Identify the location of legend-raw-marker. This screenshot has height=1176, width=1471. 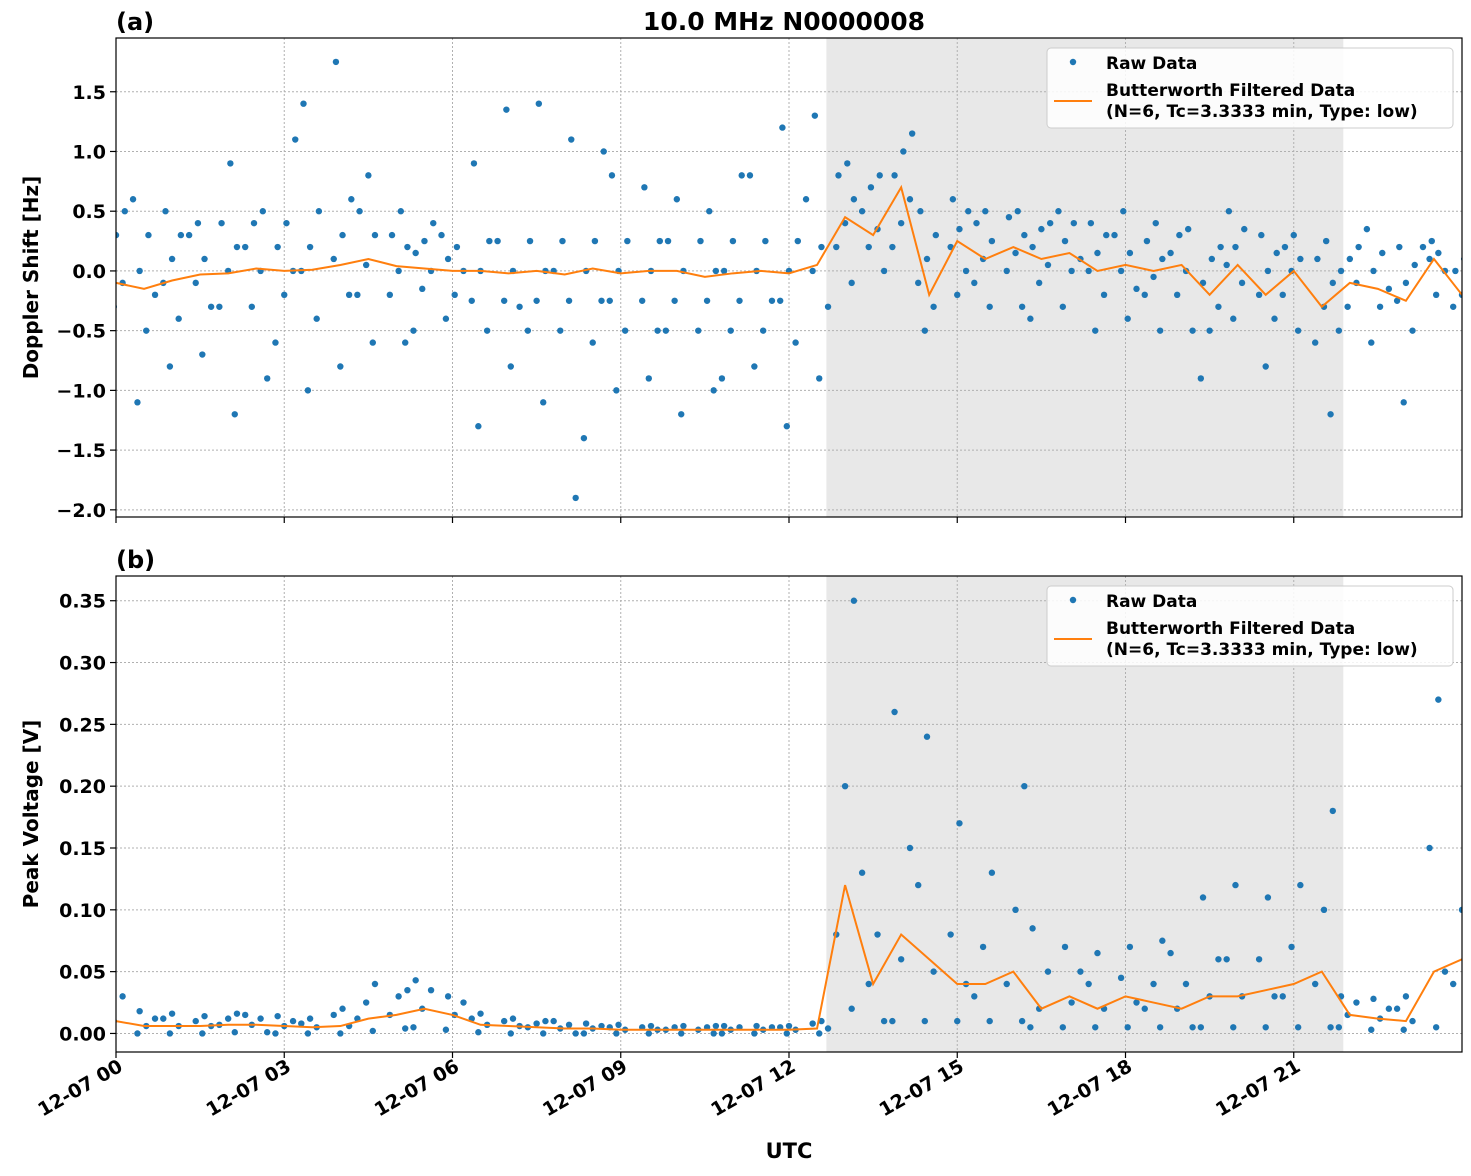
(1073, 600).